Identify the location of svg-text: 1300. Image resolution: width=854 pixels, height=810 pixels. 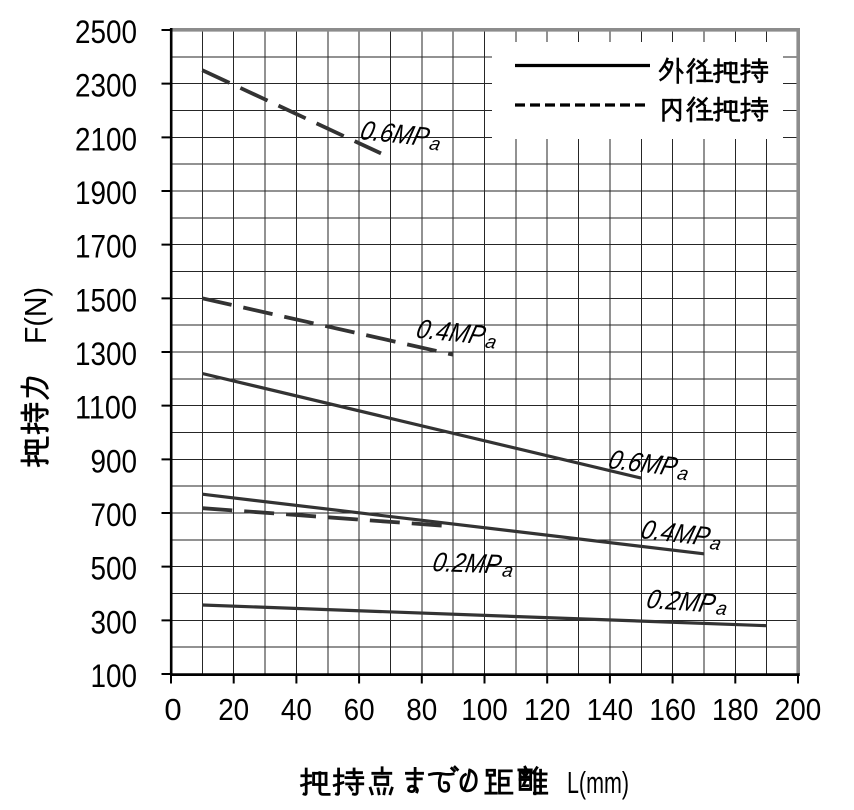
(106, 354).